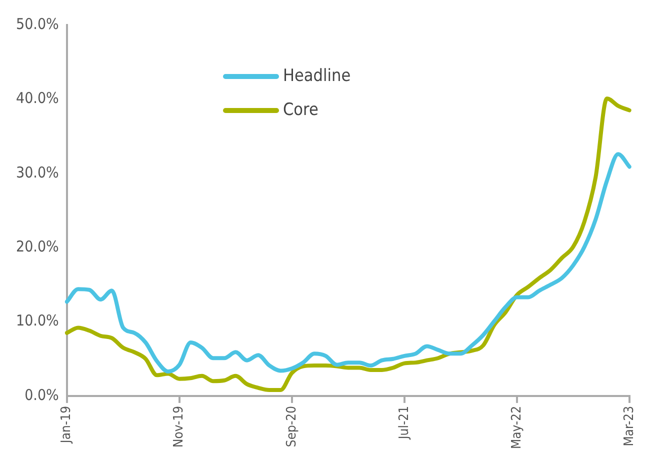 The image size is (648, 452). Describe the element at coordinates (179, 427) in the screenshot. I see `x-tick-label: Nov-19` at that location.